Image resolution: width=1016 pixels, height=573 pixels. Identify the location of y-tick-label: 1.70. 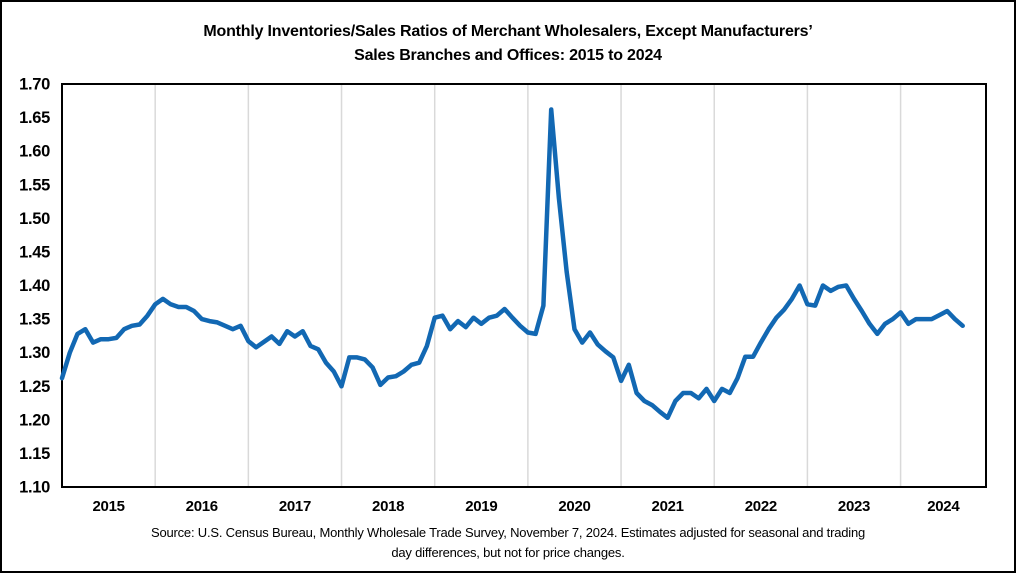
(34, 85).